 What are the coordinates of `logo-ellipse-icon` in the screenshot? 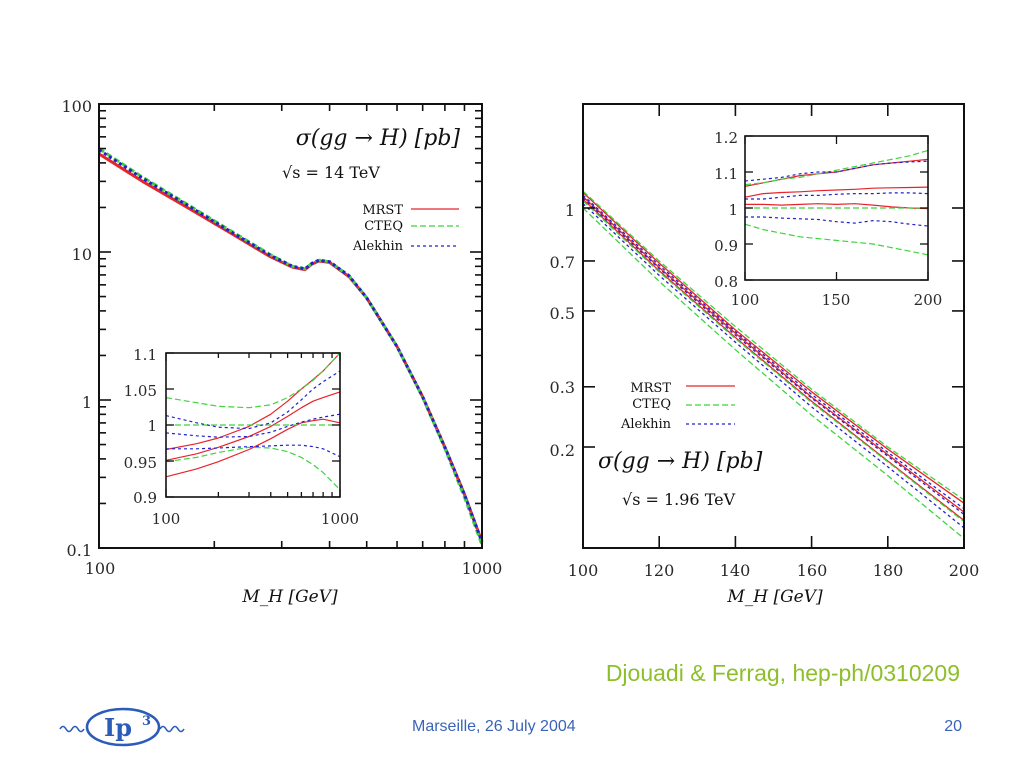 It's located at (123, 727).